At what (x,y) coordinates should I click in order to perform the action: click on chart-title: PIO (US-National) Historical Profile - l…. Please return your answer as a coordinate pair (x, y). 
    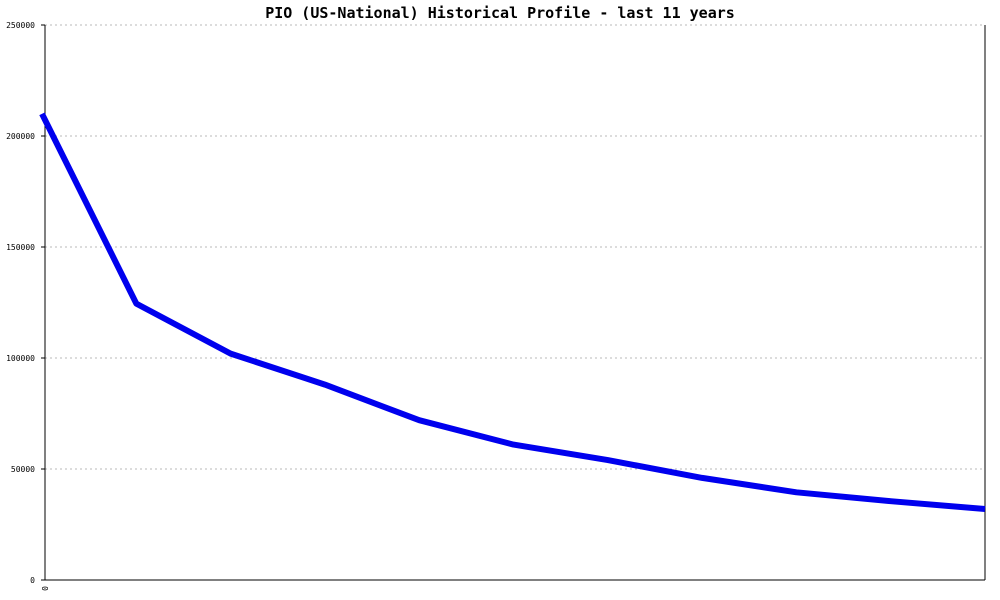
    Looking at the image, I should click on (500, 13).